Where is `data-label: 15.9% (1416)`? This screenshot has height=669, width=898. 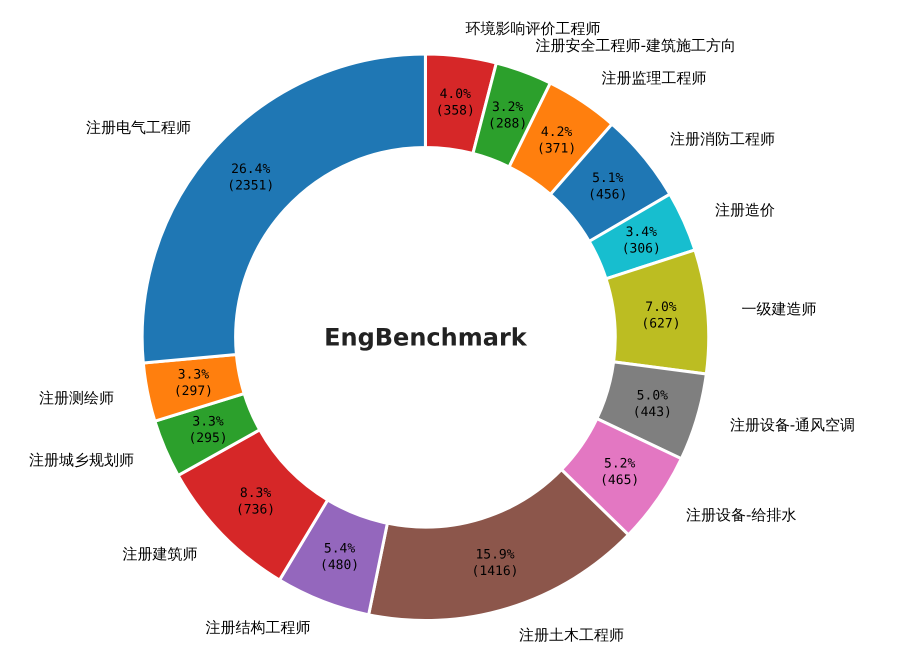
data-label: 15.9% (1416) is located at coordinates (495, 563).